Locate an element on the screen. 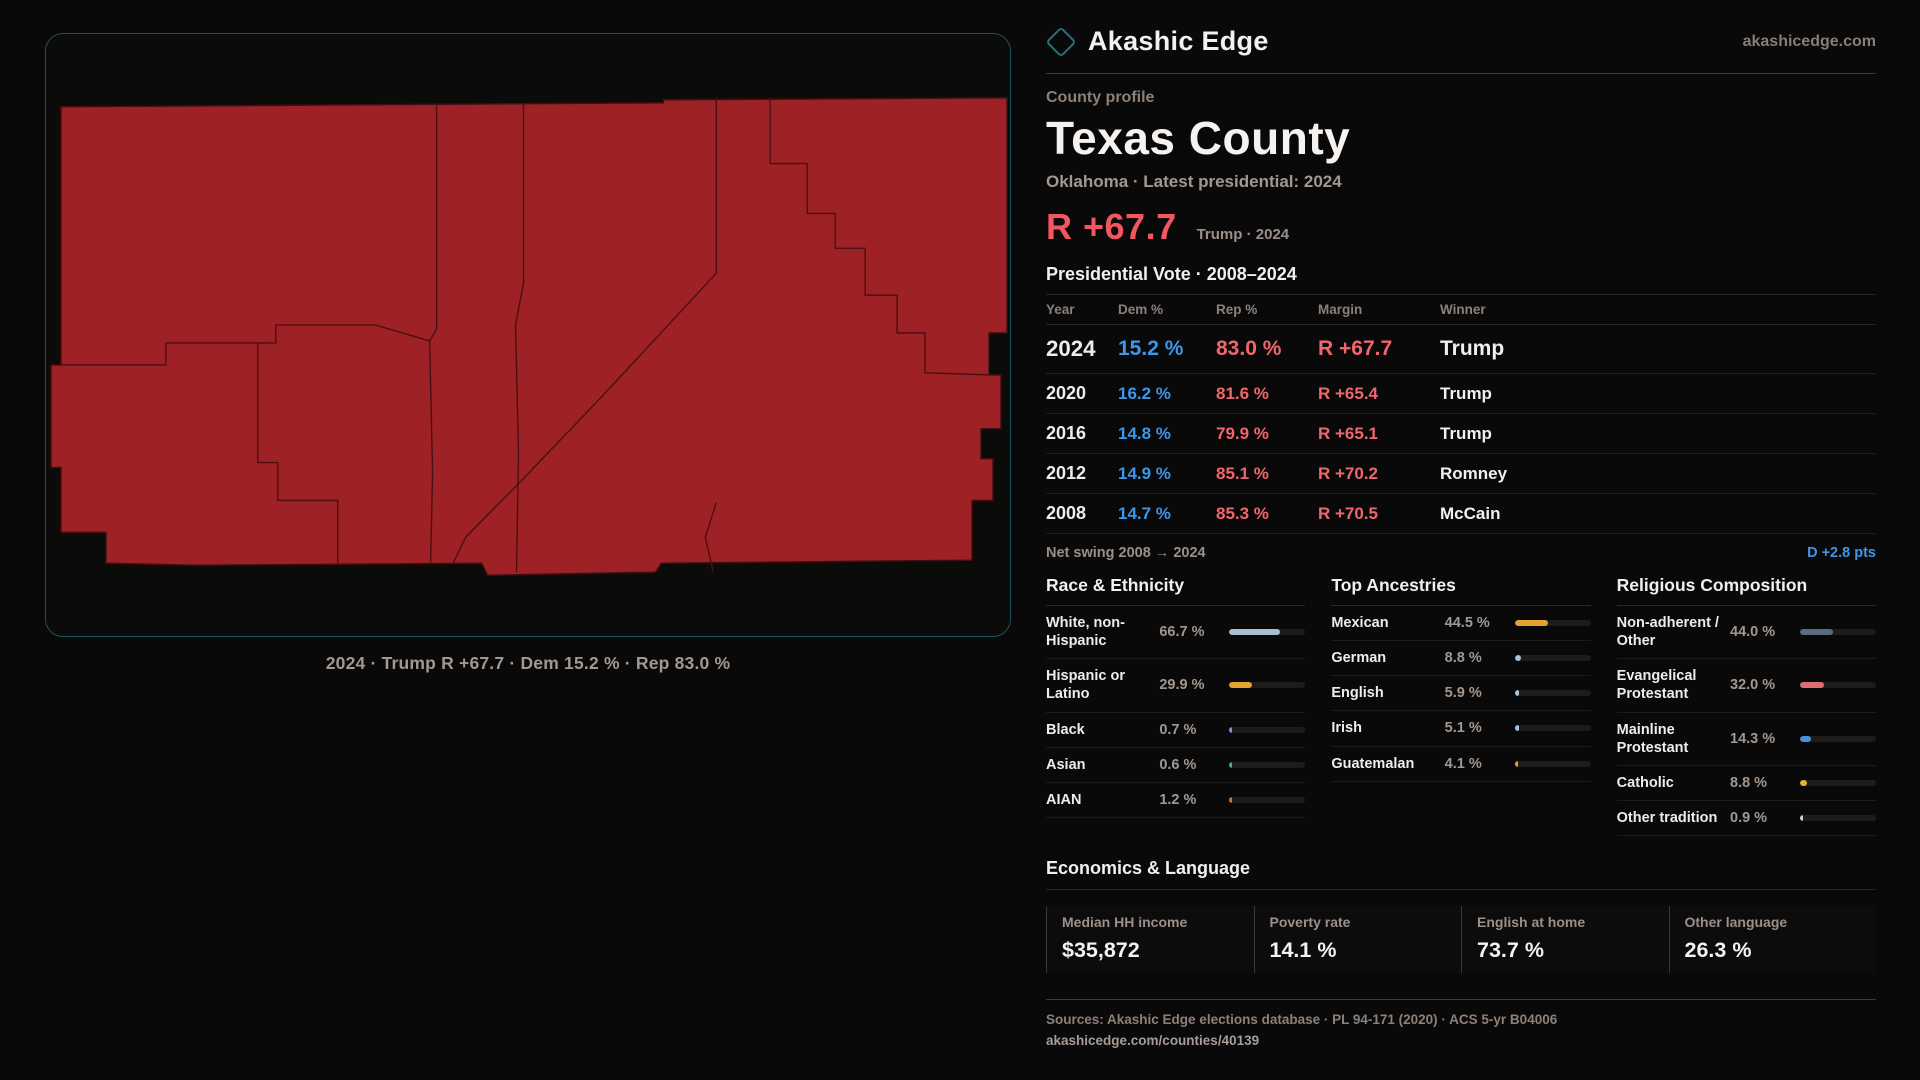 The image size is (1920, 1080). demo-label: English is located at coordinates (1357, 693).